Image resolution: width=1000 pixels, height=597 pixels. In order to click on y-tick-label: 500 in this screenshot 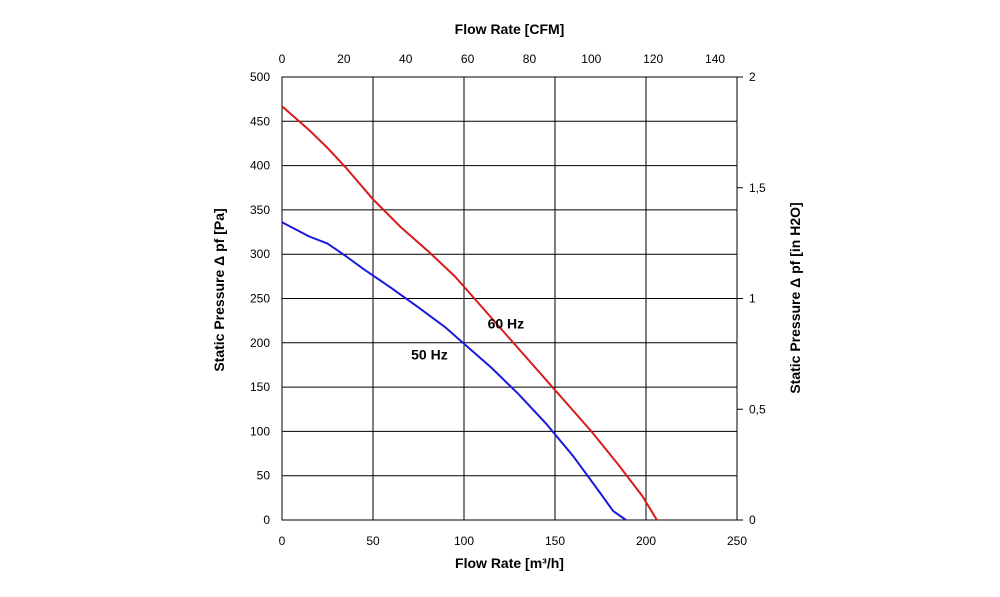, I will do `click(260, 77)`.